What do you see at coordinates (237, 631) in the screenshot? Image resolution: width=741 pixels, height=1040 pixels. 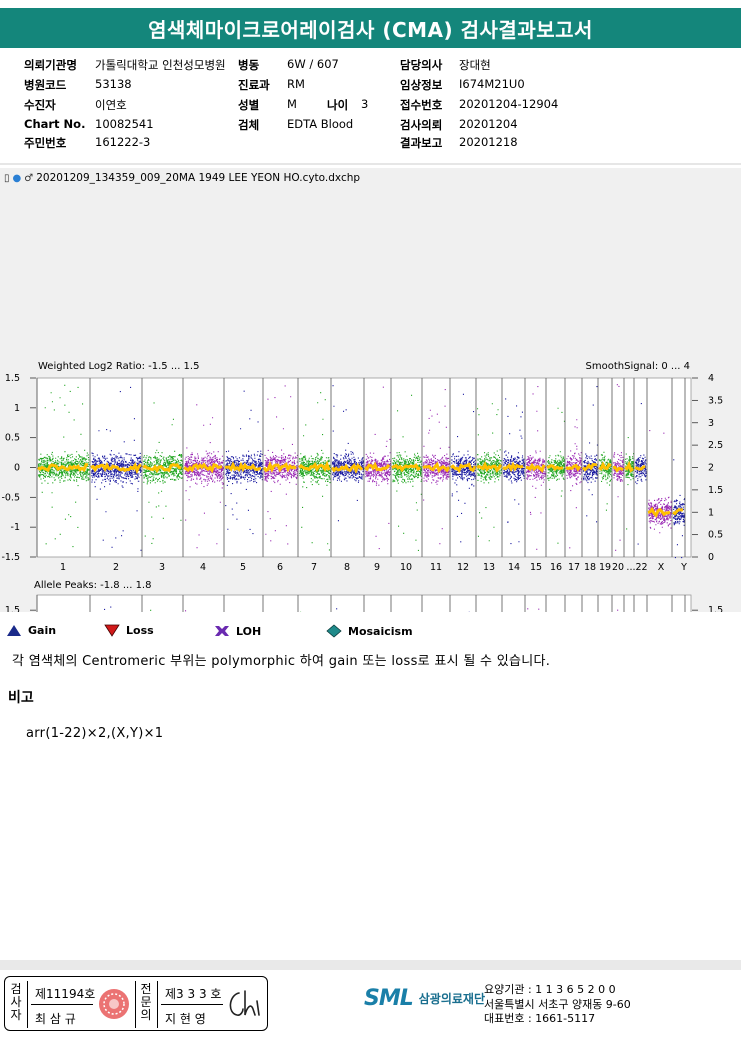 I see `legend-item-loh: LOH` at bounding box center [237, 631].